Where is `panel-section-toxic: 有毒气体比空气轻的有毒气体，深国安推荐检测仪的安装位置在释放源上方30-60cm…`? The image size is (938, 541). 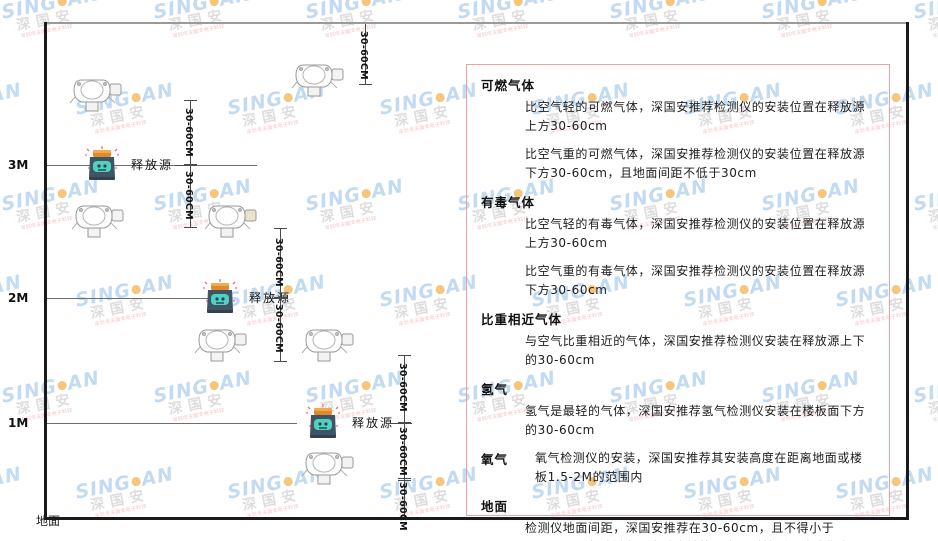
panel-section-toxic: 有毒气体比空气轻的有毒气体，深国安推荐检测仪的安装位置在释放源上方30-60cm… is located at coordinates (678, 246).